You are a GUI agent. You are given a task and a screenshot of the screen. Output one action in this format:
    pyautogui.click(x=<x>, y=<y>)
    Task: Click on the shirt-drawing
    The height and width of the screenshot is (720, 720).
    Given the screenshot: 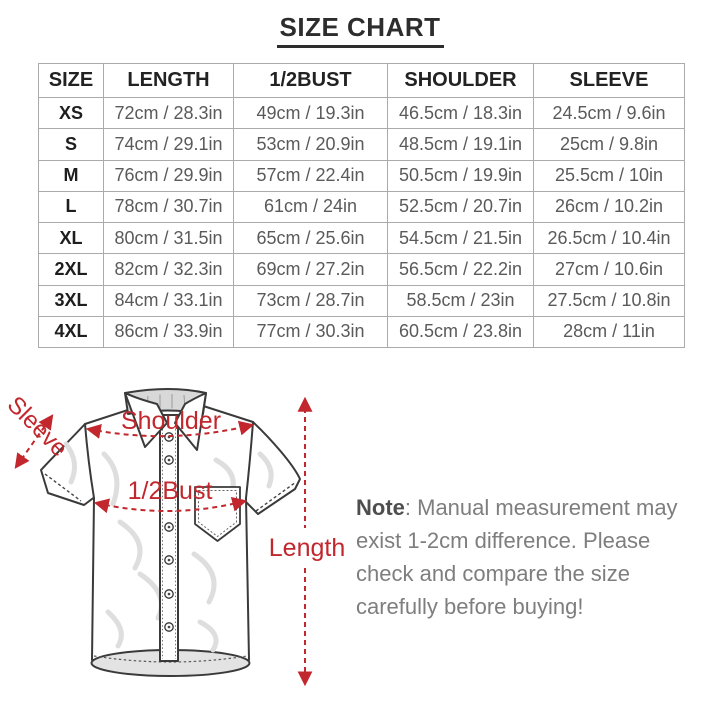 What is the action you would take?
    pyautogui.click(x=170, y=532)
    